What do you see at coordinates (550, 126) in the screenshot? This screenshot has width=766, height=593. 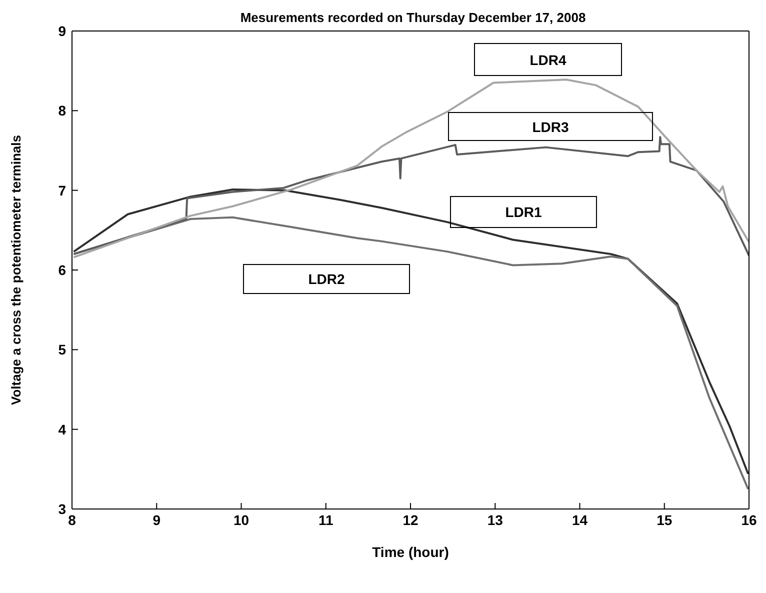 I see `series-label: LDR3` at bounding box center [550, 126].